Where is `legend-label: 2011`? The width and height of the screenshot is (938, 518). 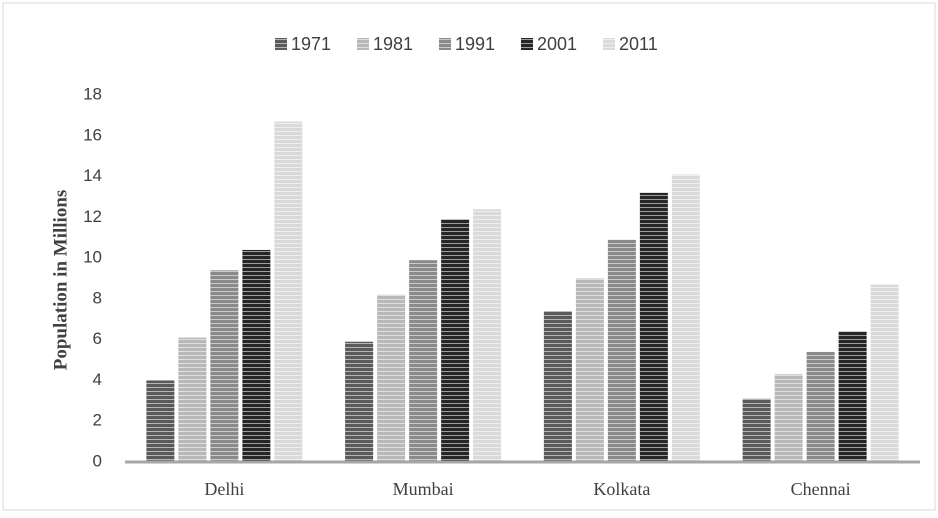 legend-label: 2011 is located at coordinates (638, 44).